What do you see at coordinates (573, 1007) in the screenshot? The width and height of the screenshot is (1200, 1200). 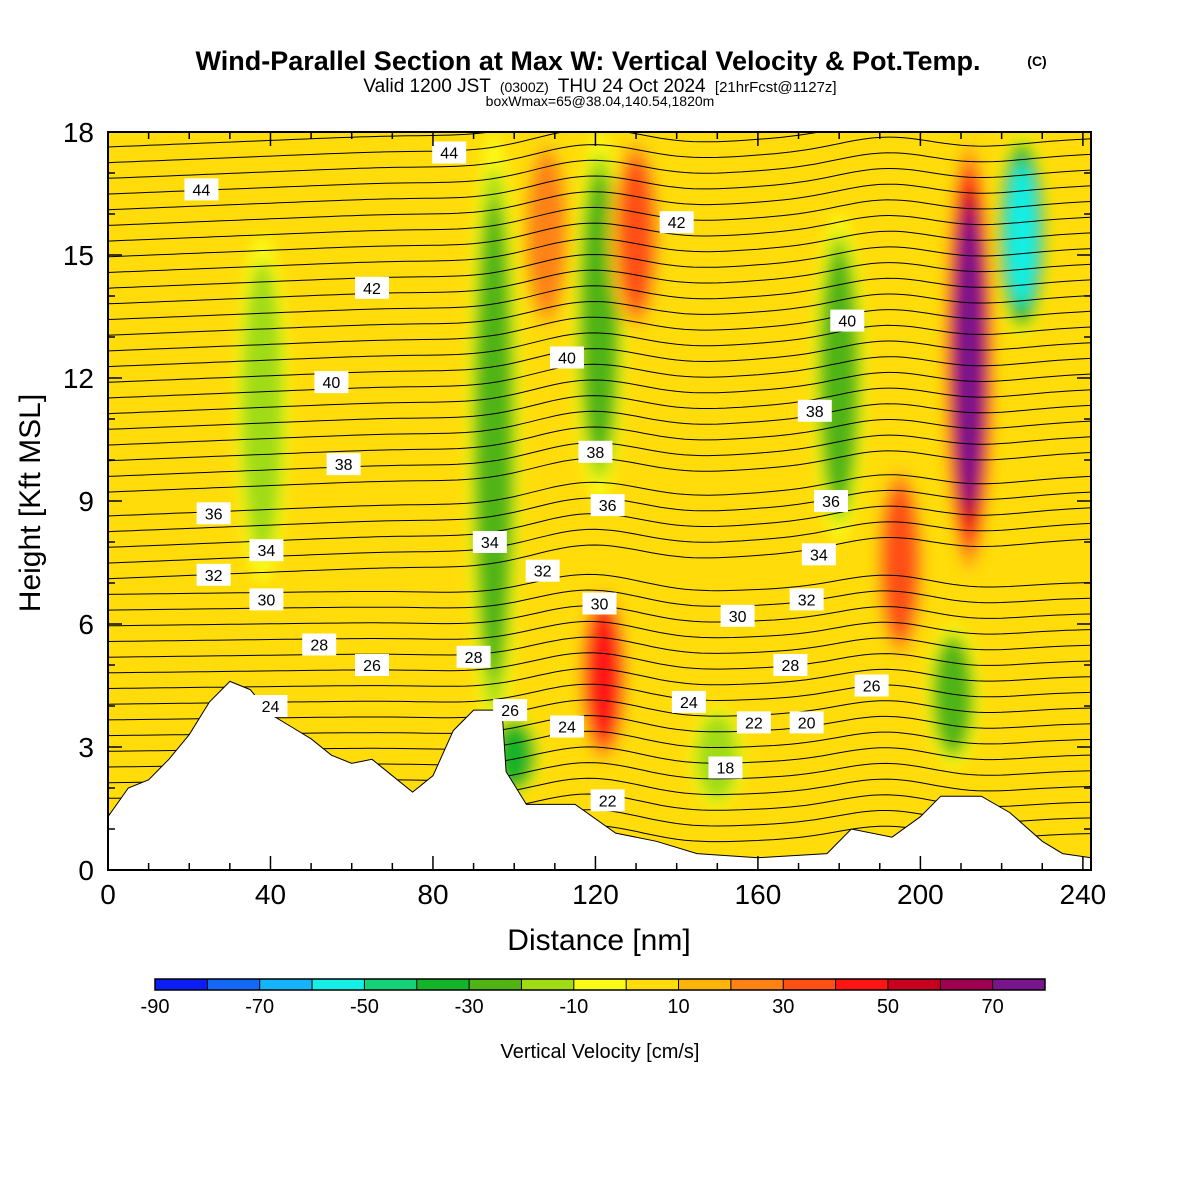 I see `colorbar-tick-label: -10` at bounding box center [573, 1007].